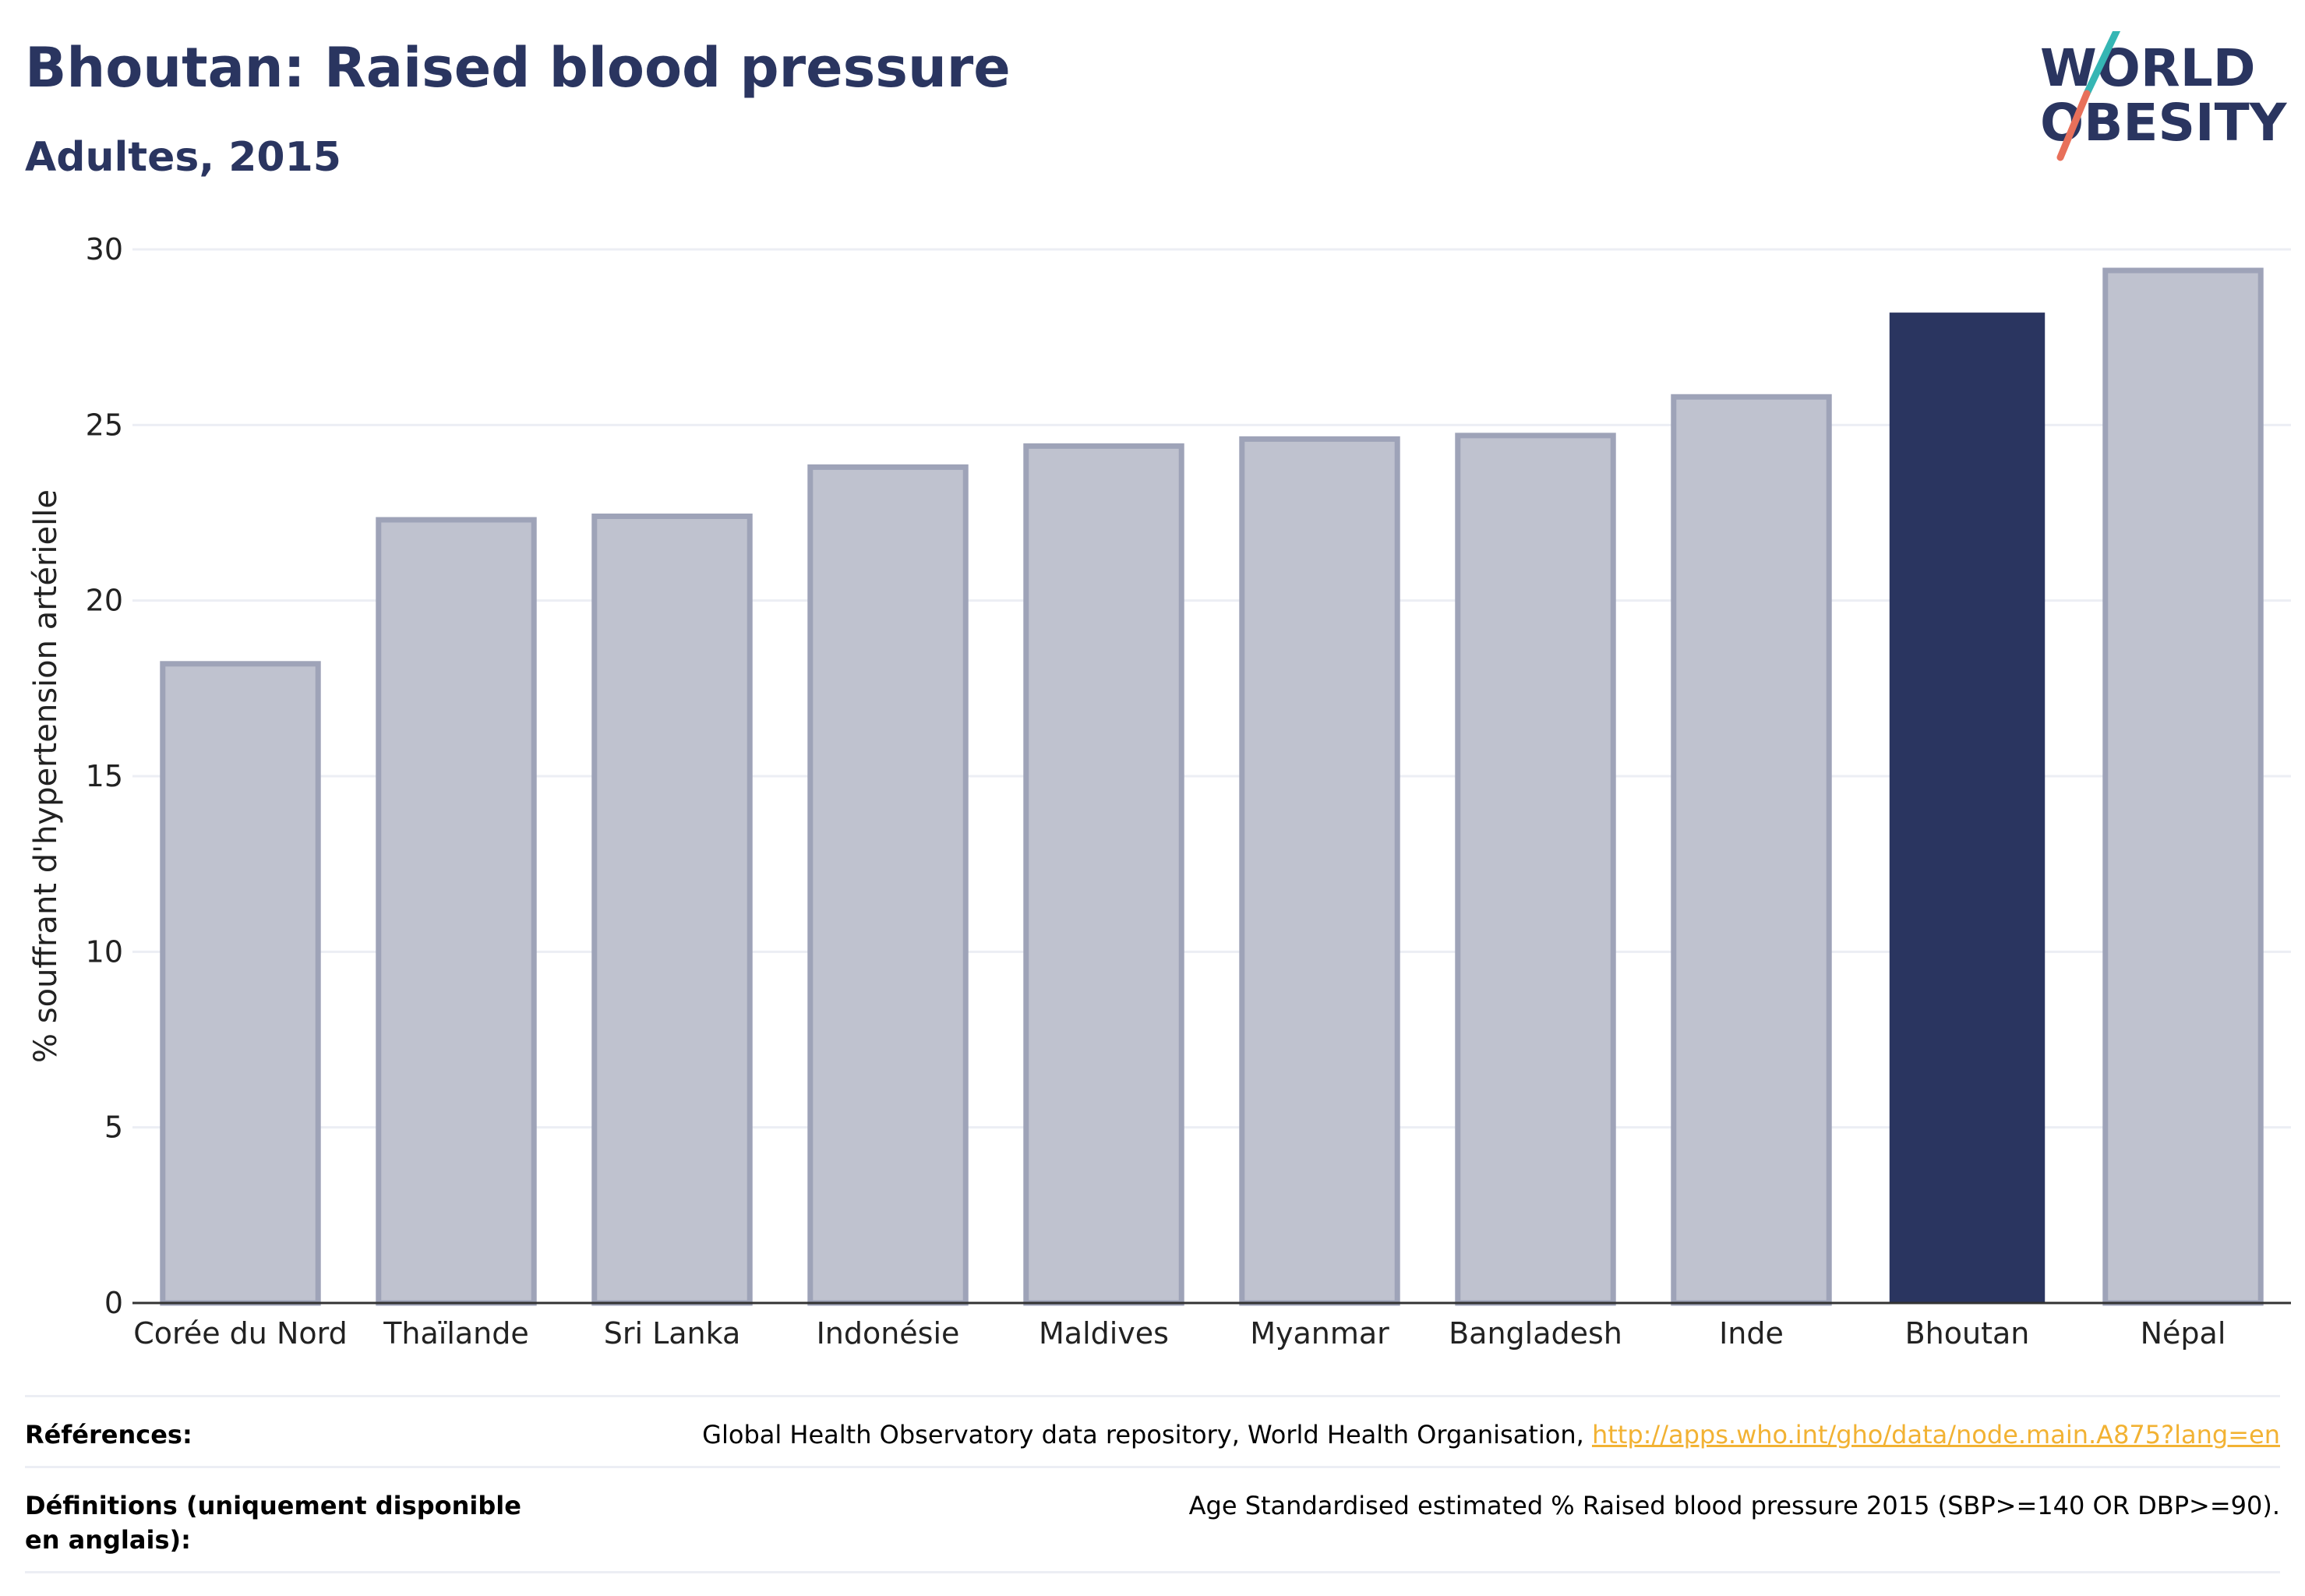 Image resolution: width=2305 pixels, height=1596 pixels. Describe the element at coordinates (183, 157) in the screenshot. I see `chart-subtitle: Adultes, 2015` at that location.